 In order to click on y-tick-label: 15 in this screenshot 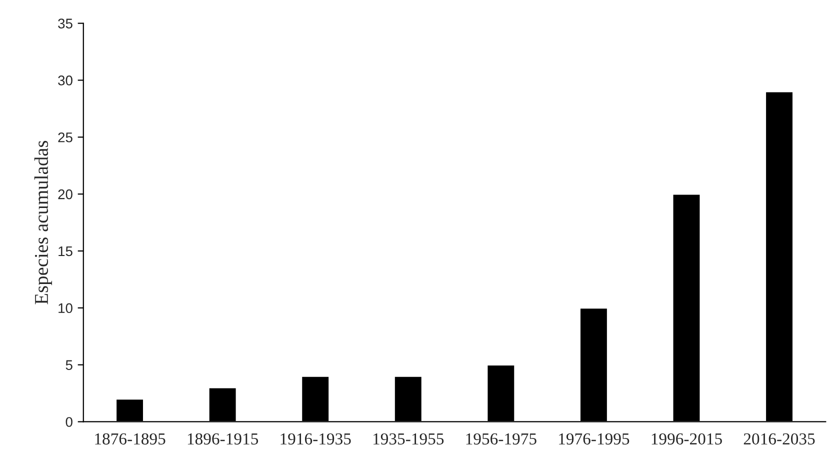, I will do `click(65, 251)`.